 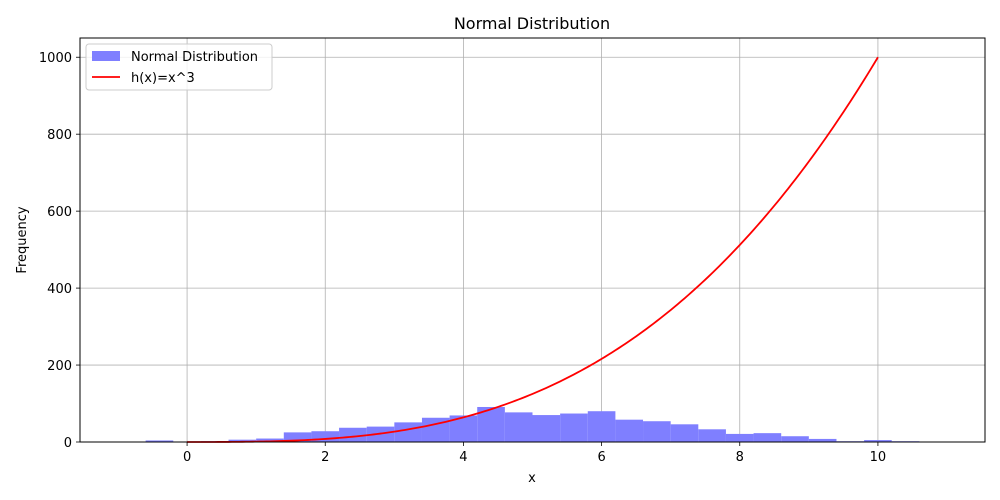 I want to click on legend: Normal Distribution h(x)=x^3, so click(x=179, y=67).